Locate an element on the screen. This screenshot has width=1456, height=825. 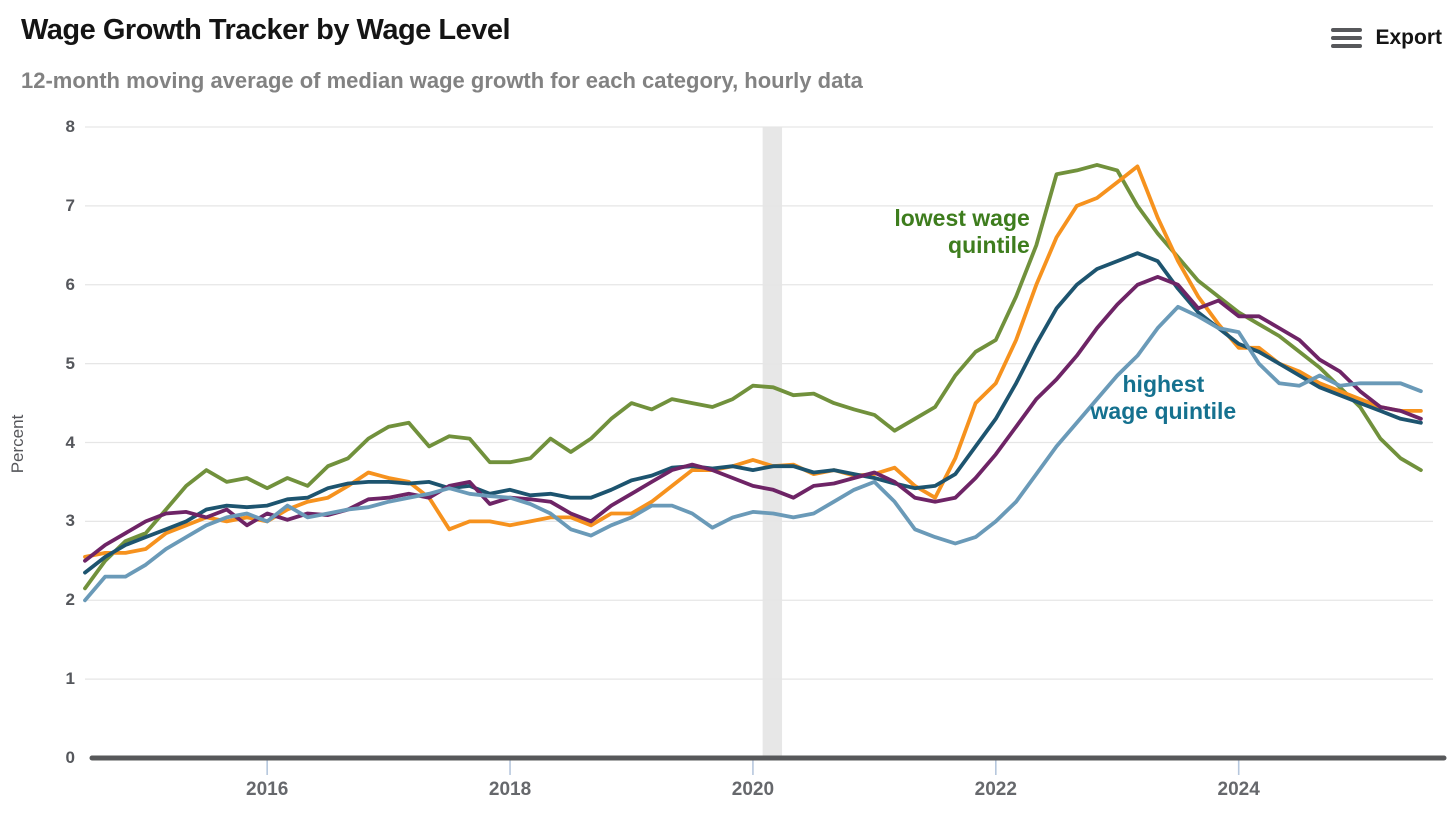
y-tick-label: 0 is located at coordinates (70, 757).